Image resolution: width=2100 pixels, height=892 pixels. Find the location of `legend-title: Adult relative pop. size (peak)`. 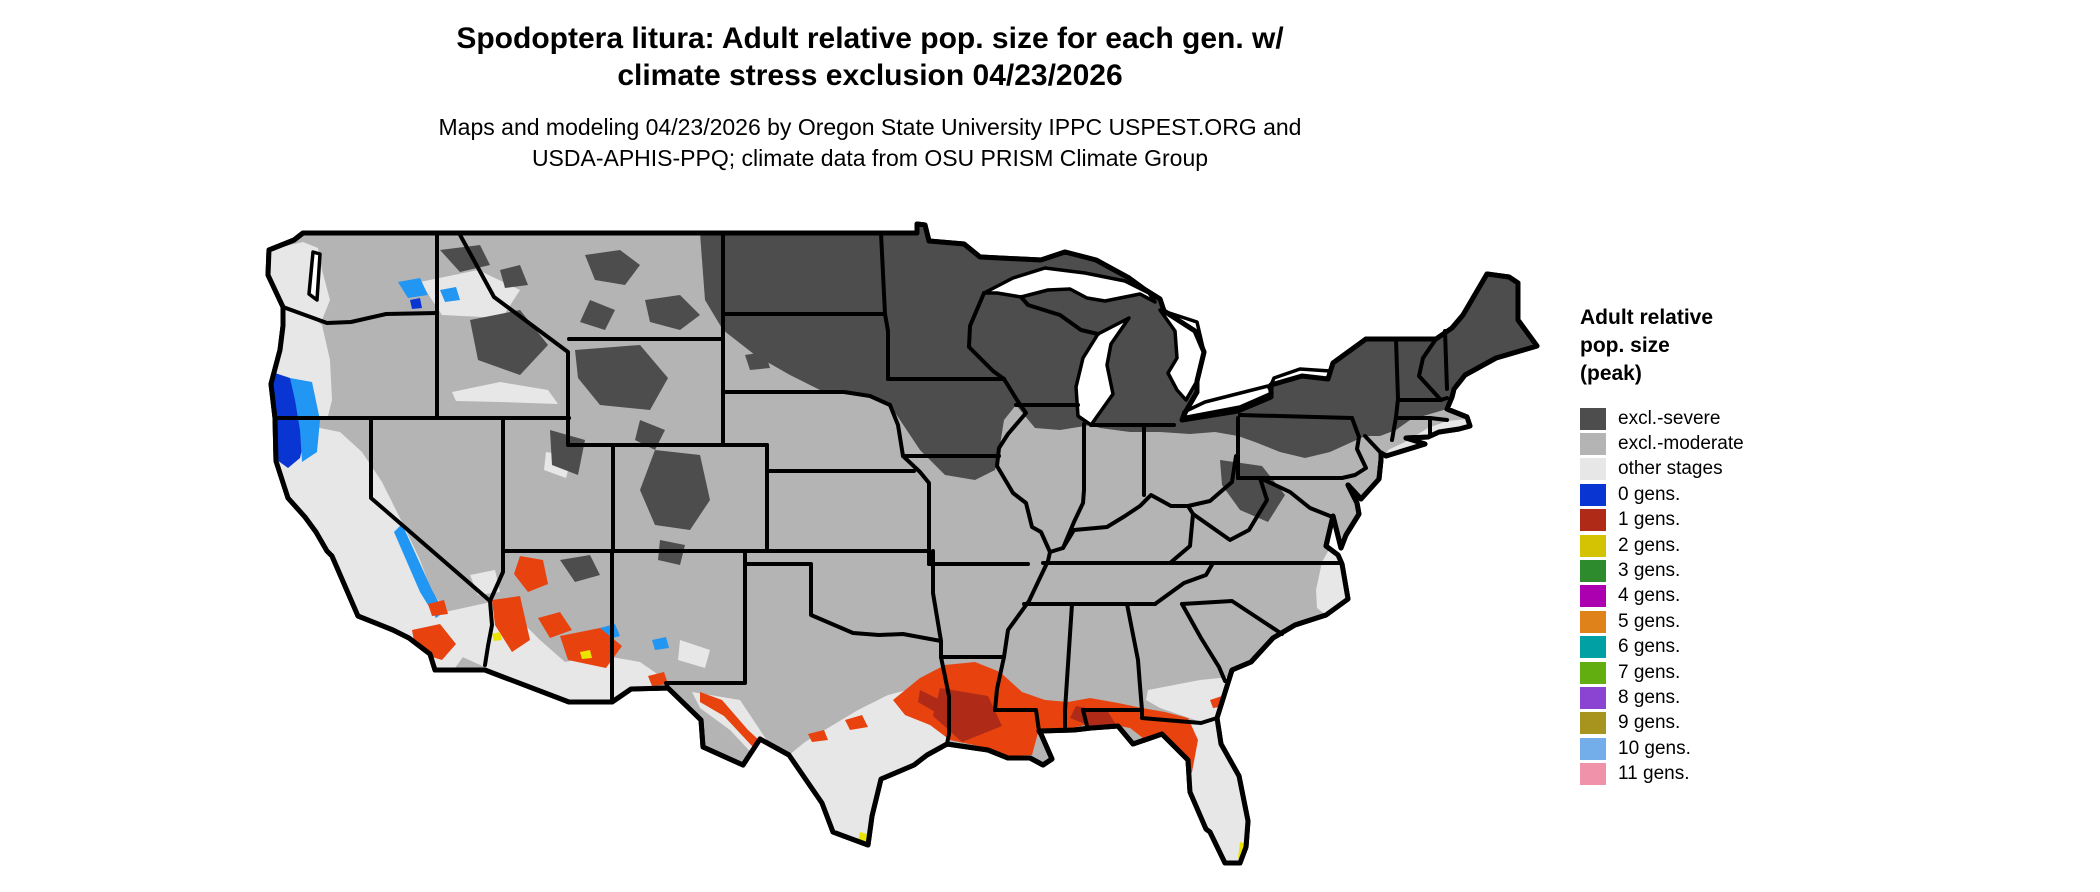

legend-title: Adult relative pop. size (peak) is located at coordinates (1662, 346).